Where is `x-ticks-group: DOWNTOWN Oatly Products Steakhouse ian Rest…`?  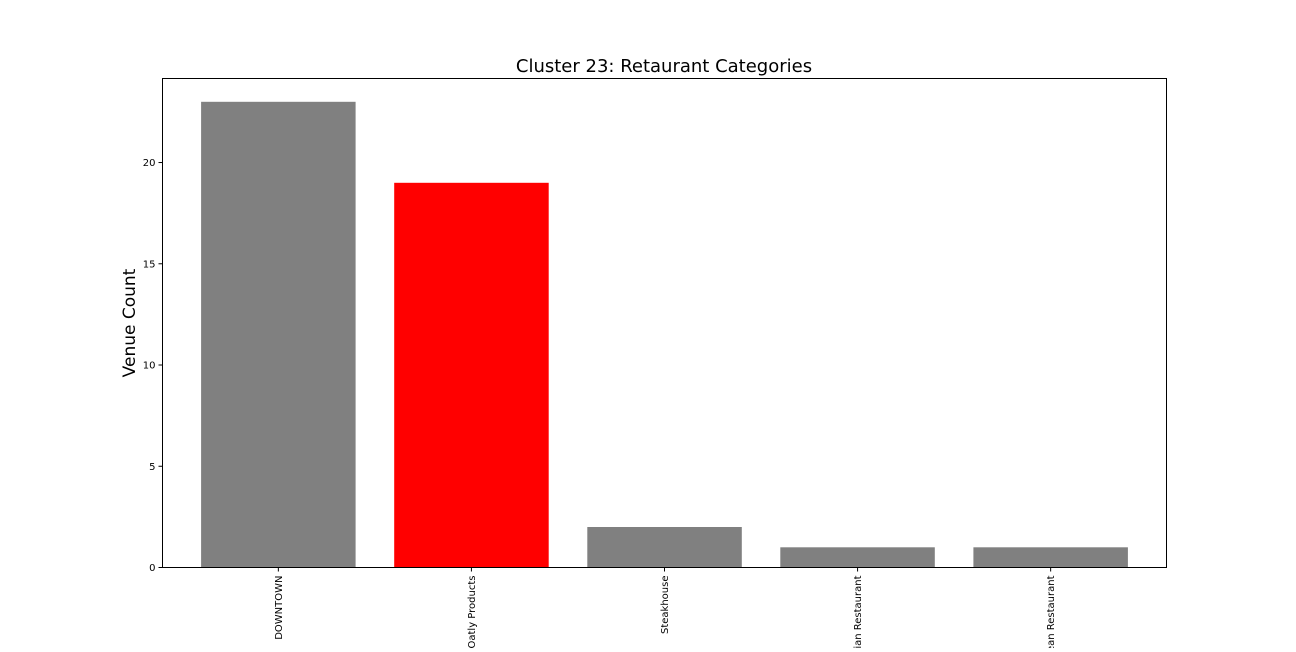
x-ticks-group: DOWNTOWN Oatly Products Steakhouse ian Rest… is located at coordinates (665, 609).